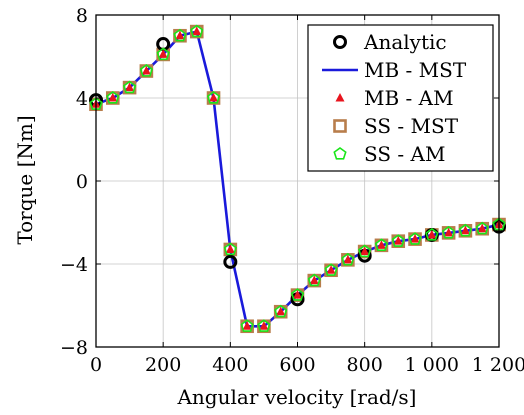 The height and width of the screenshot is (415, 524). What do you see at coordinates (404, 154) in the screenshot?
I see `legend-label-ss-am: SS - AM` at bounding box center [404, 154].